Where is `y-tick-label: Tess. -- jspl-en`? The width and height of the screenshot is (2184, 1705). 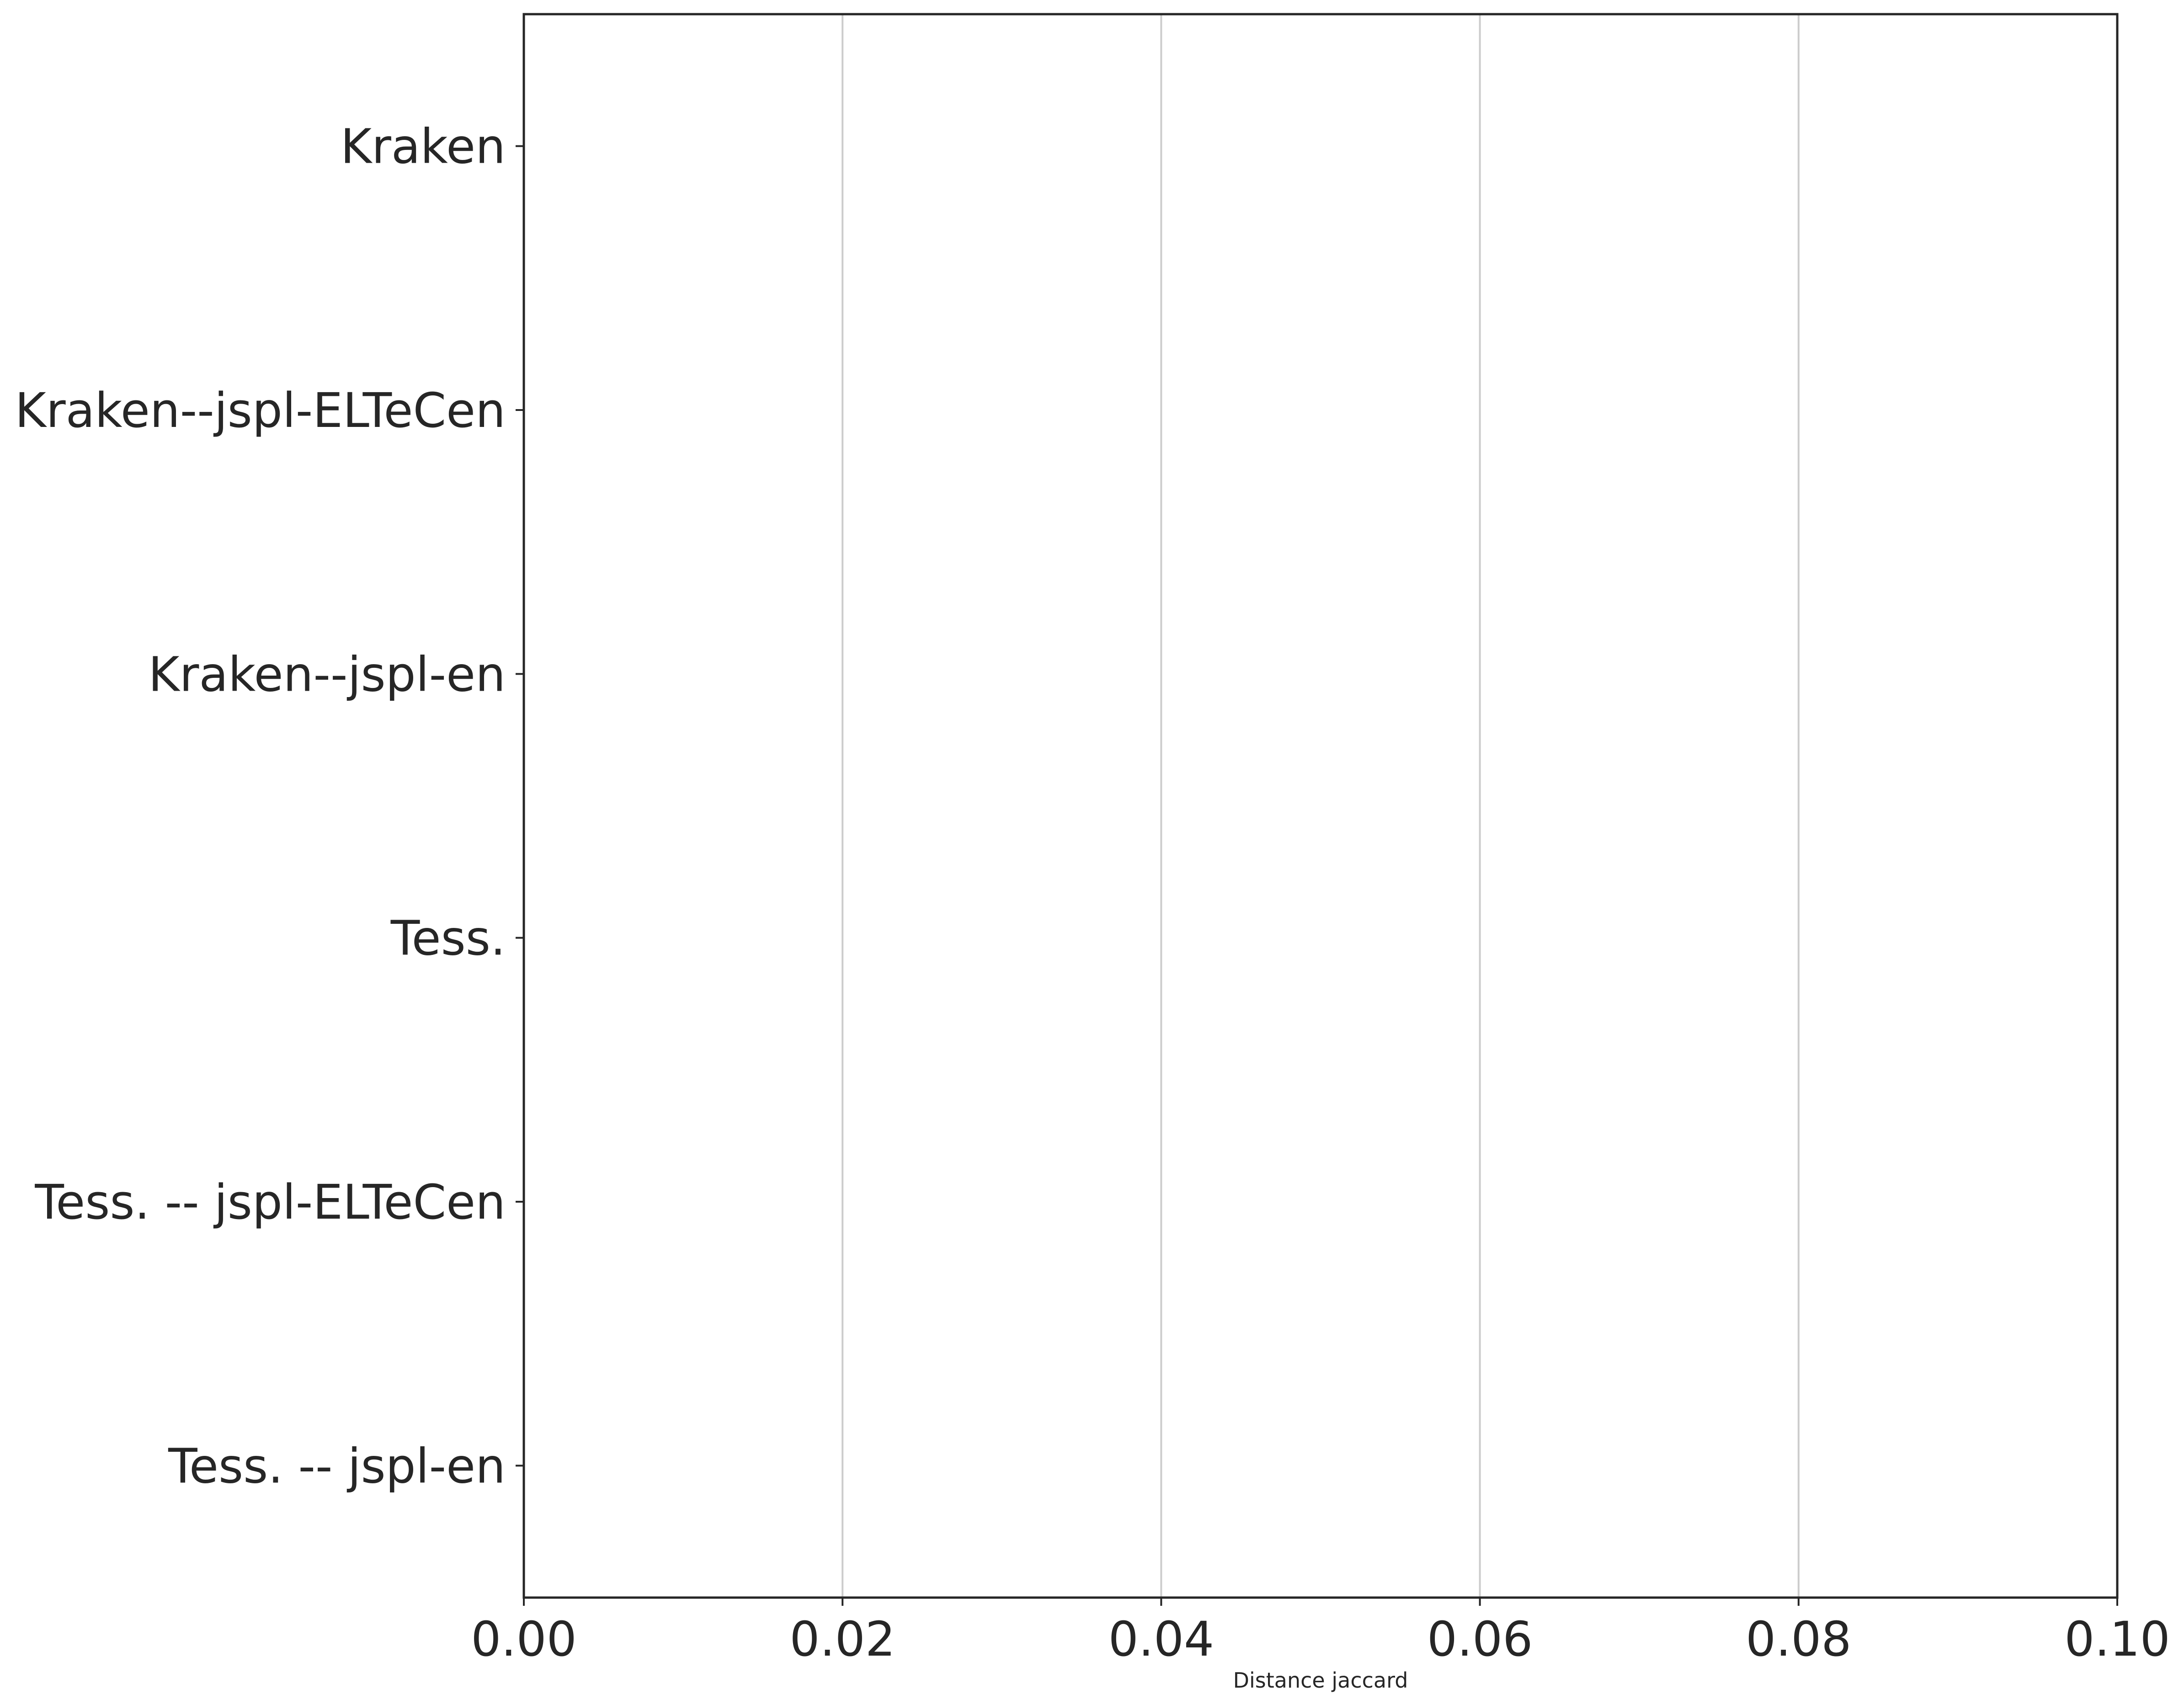 y-tick-label: Tess. -- jspl-en is located at coordinates (337, 1466).